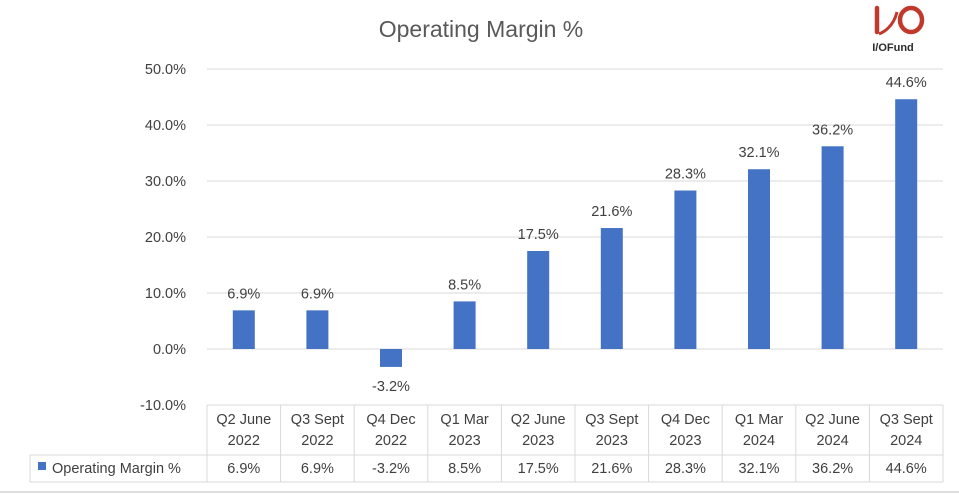 The height and width of the screenshot is (494, 959). What do you see at coordinates (165, 126) in the screenshot?
I see `y-tick-label: 40.0%` at bounding box center [165, 126].